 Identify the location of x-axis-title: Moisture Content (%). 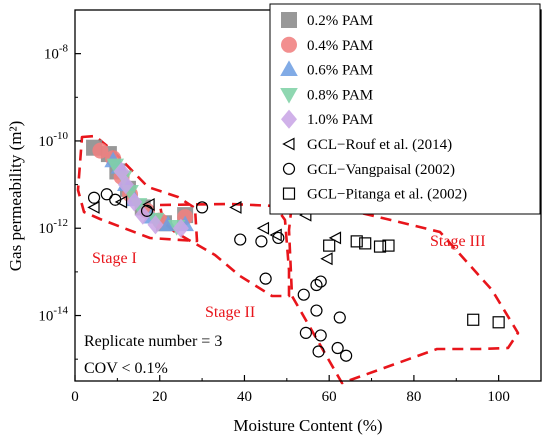
(307, 425).